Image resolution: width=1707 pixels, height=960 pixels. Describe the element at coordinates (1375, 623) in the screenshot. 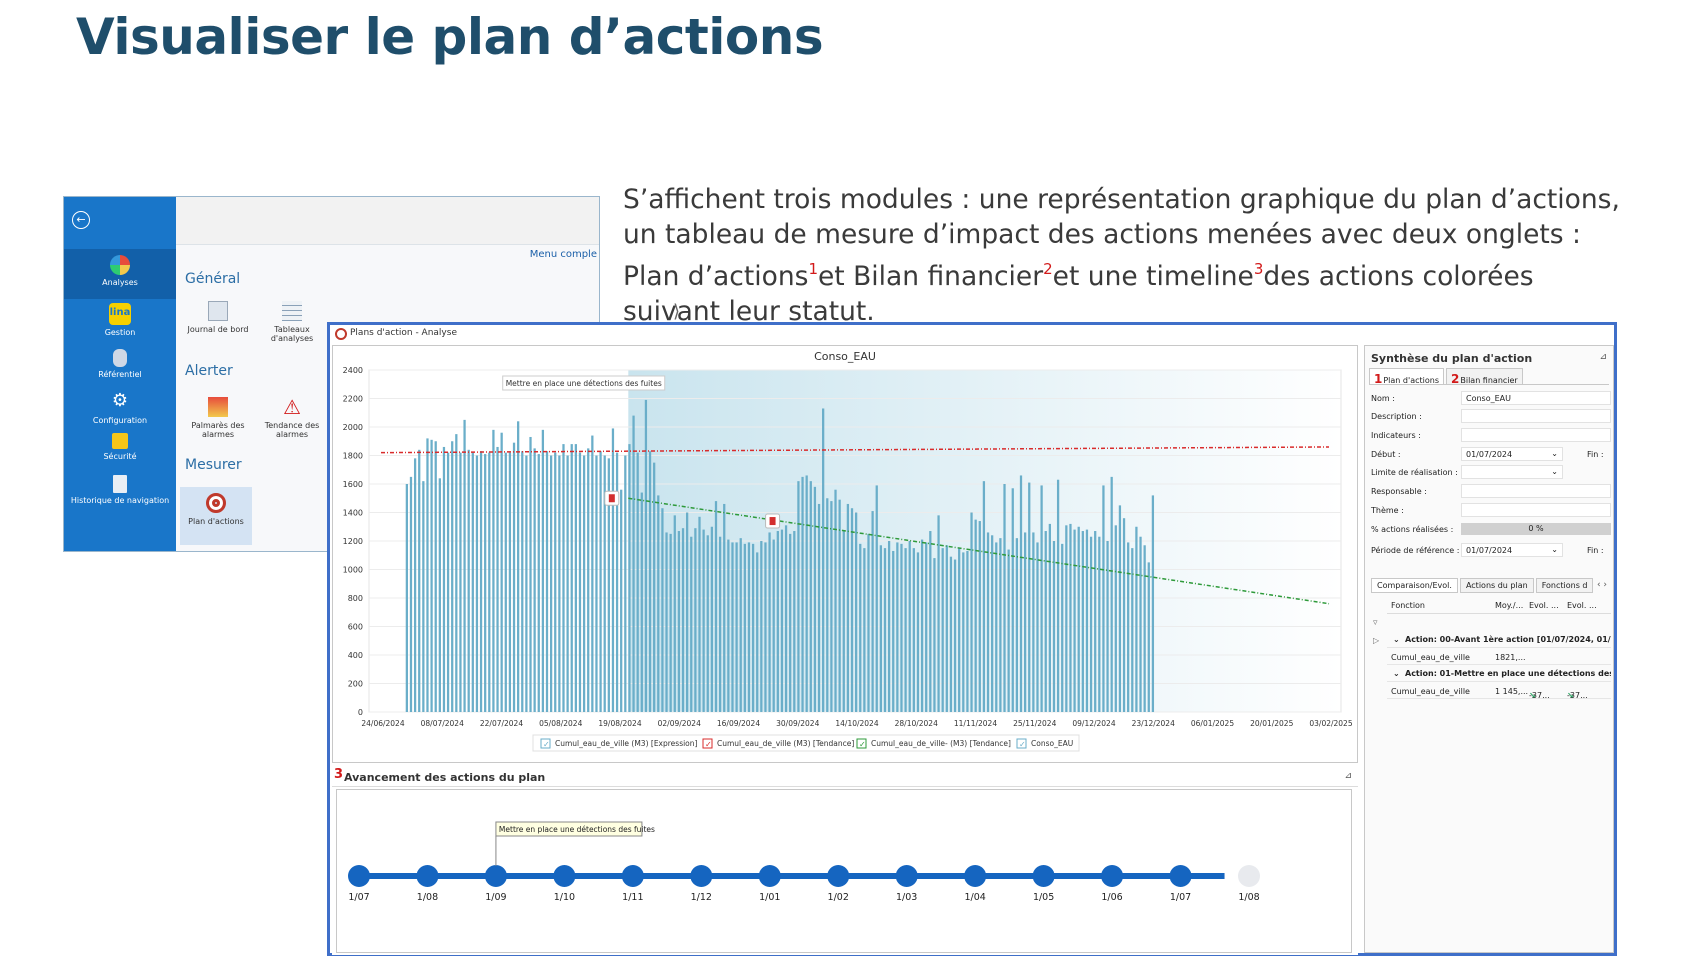

I see `filter-icon: ▿` at that location.